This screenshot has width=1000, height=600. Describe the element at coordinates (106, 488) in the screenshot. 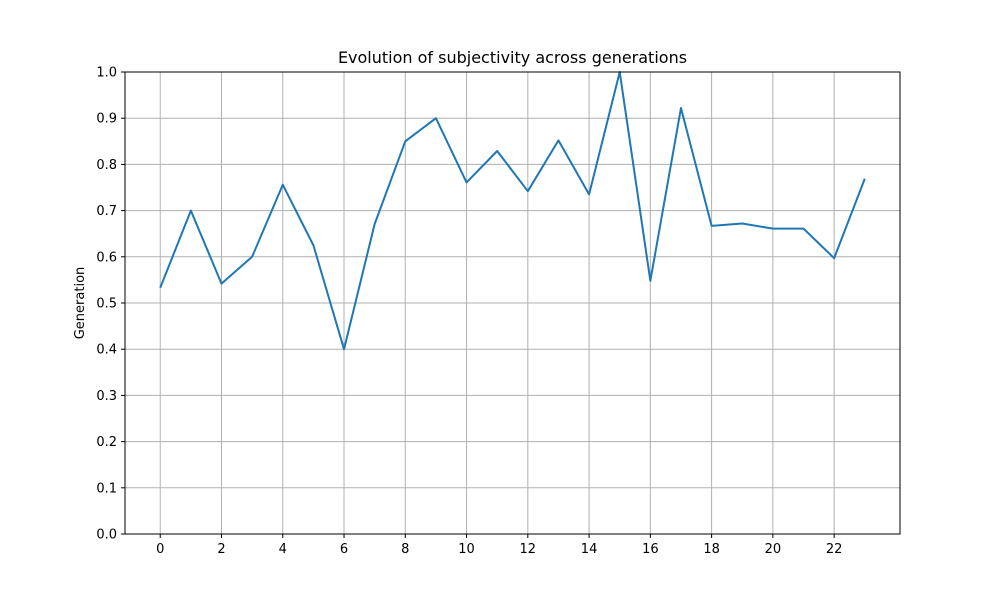

I see `y-tick-label: 0.1` at that location.